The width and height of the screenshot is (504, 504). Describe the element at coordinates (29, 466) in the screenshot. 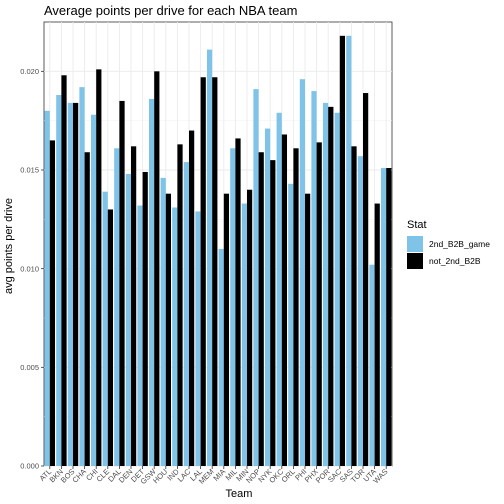

I see `y-tick-label: 0.000` at that location.